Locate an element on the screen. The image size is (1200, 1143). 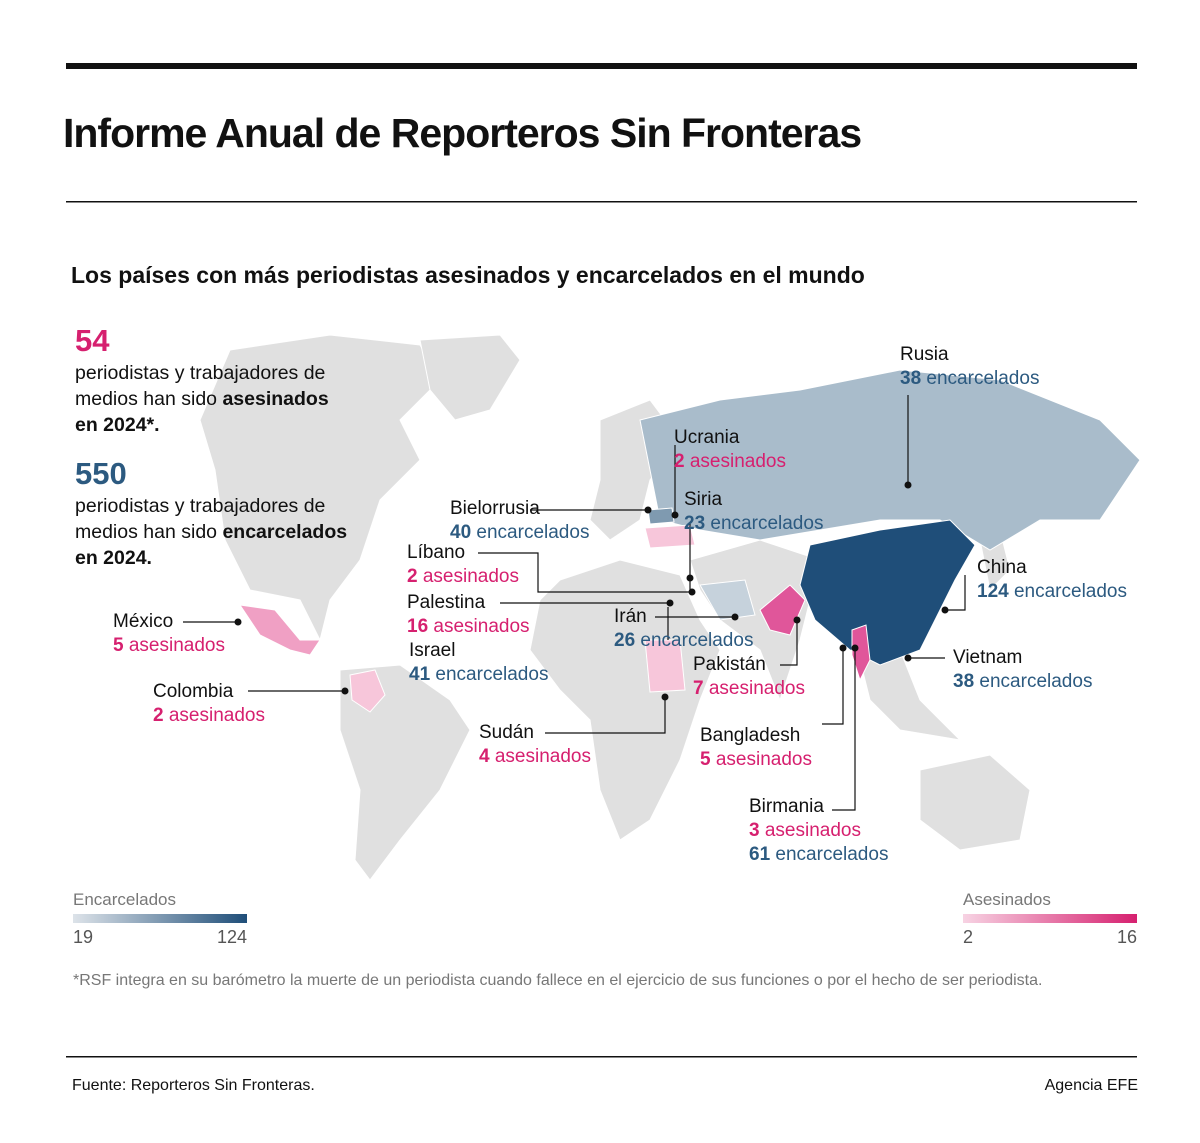
summary-bold: encarcelados en 2024. is located at coordinates (211, 545).